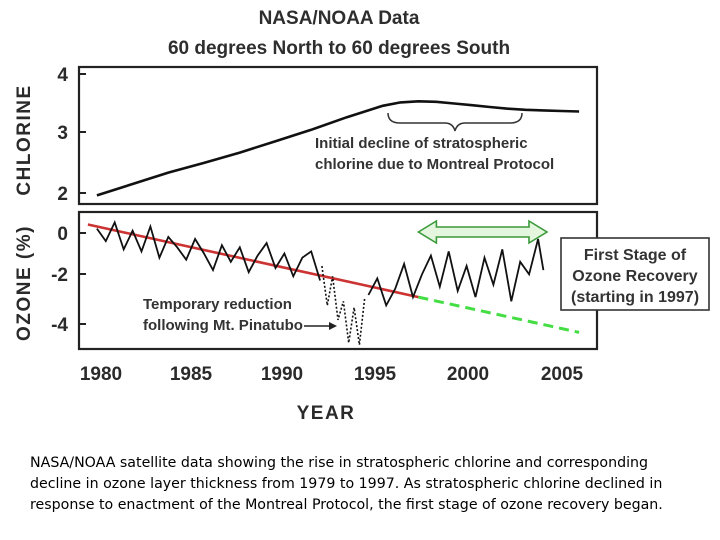 The image size is (720, 540). Describe the element at coordinates (421, 143) in the screenshot. I see `chlorine-annotation-line1: Initial decline of stratospheric` at that location.